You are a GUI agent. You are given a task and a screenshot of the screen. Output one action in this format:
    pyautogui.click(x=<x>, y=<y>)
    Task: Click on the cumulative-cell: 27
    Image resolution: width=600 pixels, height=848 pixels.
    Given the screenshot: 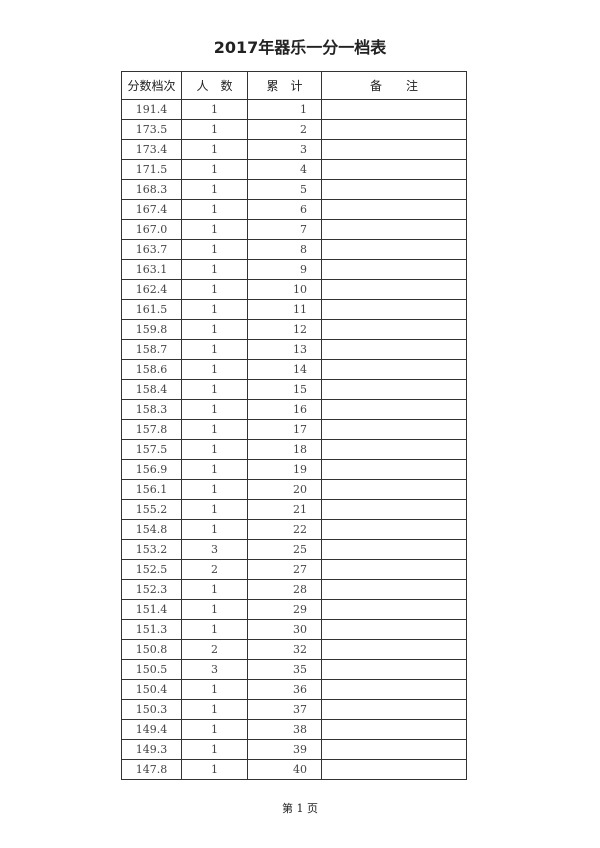 What is the action you would take?
    pyautogui.click(x=284, y=569)
    